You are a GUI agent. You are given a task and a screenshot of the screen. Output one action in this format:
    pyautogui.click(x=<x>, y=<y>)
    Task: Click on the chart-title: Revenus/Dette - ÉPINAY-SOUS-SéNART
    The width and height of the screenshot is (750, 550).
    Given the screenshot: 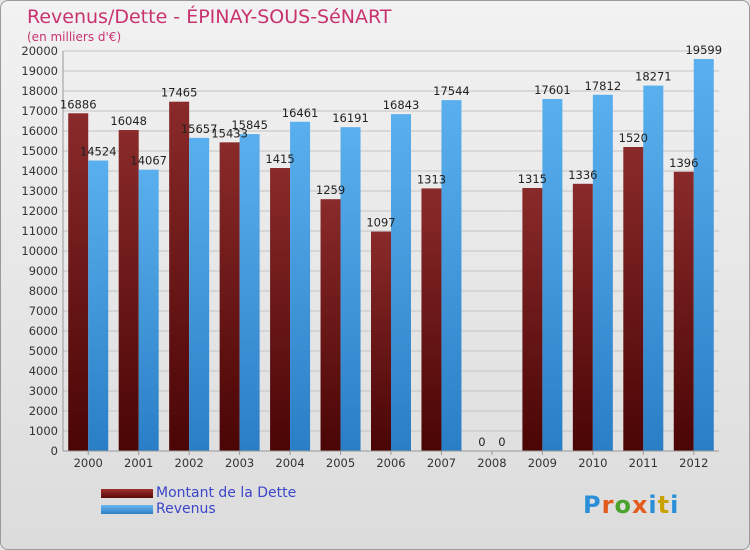 What is the action you would take?
    pyautogui.click(x=209, y=17)
    